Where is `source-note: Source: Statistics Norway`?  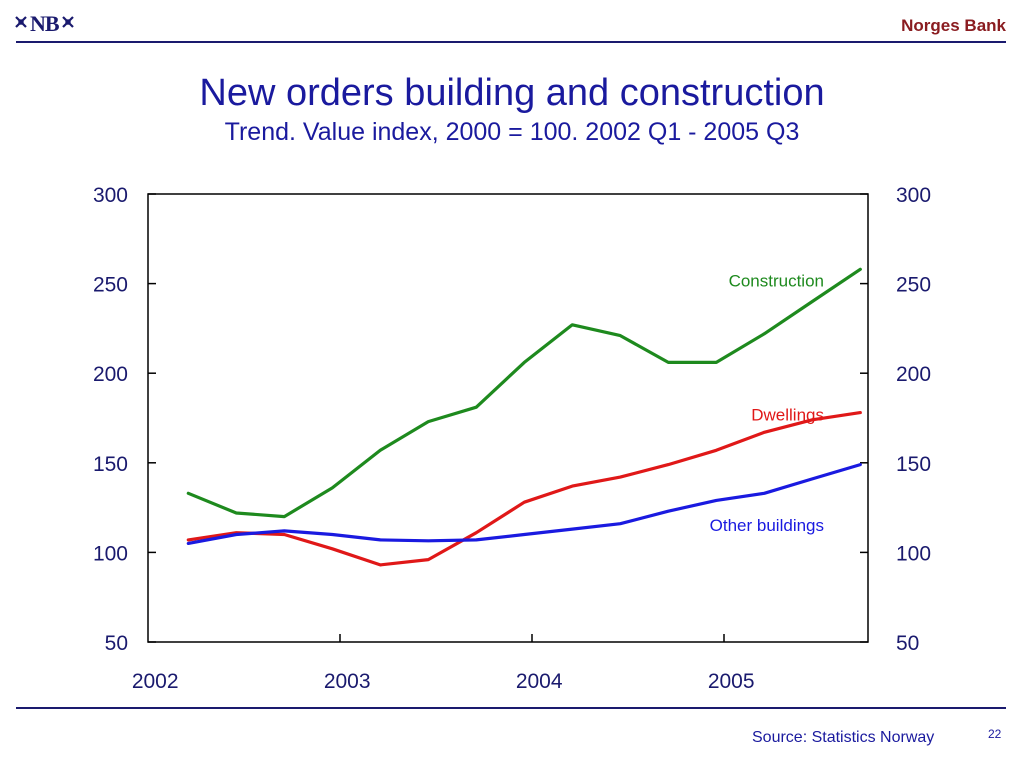
source-note: Source: Statistics Norway is located at coordinates (843, 737).